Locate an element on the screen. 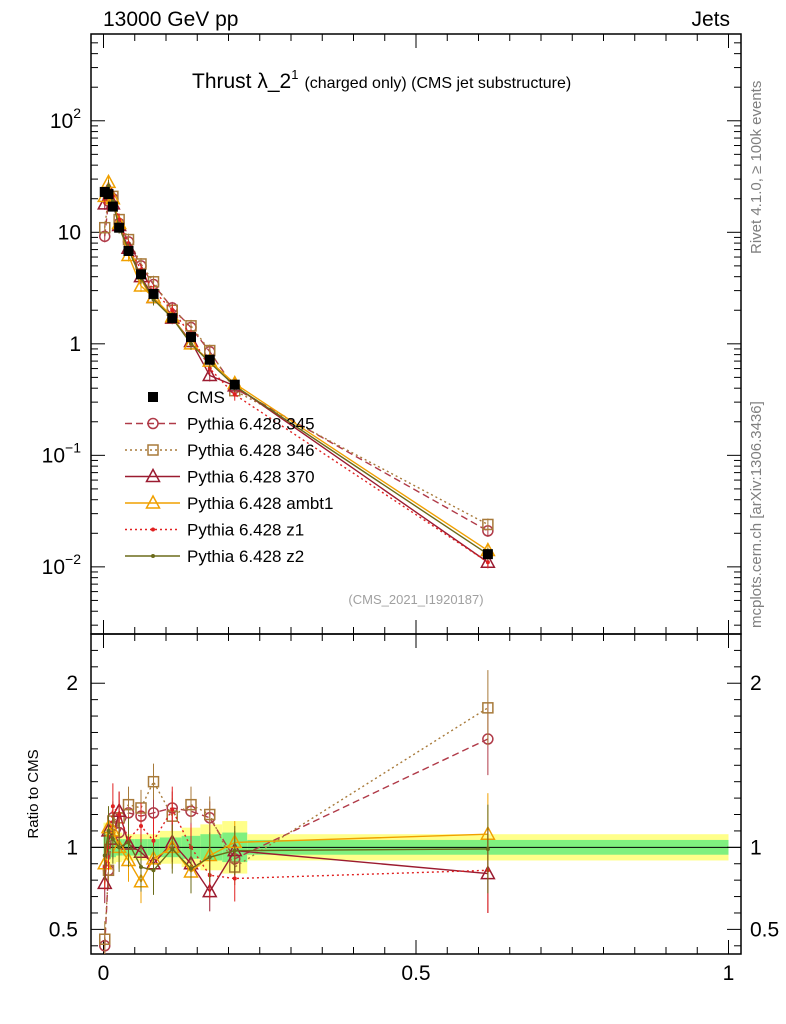 This screenshot has height=1024, width=786. ratio-line-p346 is located at coordinates (296, 823).